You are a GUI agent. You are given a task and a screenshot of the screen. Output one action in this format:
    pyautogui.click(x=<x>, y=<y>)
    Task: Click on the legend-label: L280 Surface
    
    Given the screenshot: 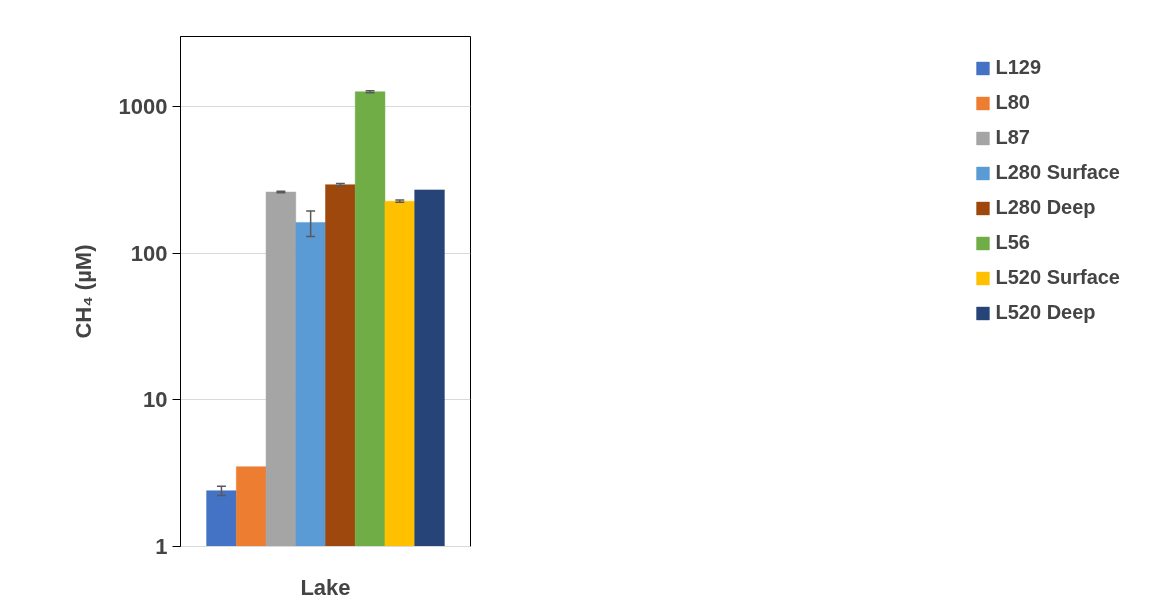 What is the action you would take?
    pyautogui.click(x=1057, y=172)
    